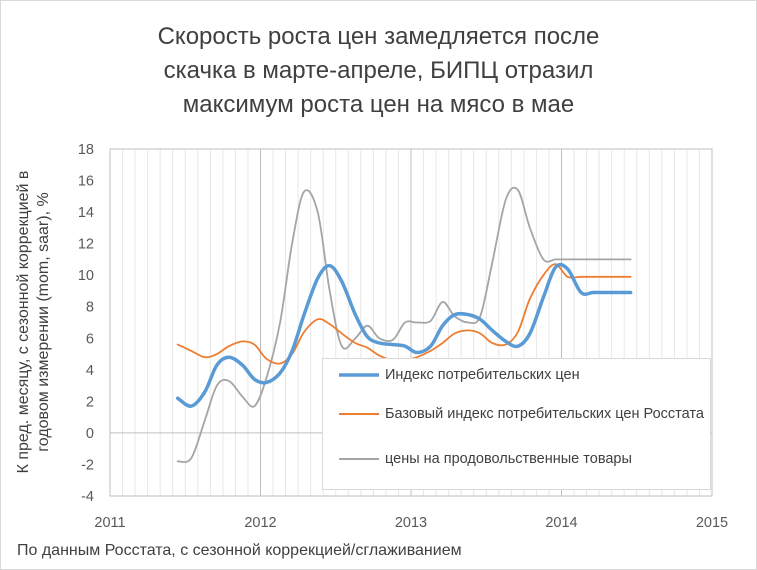  I want to click on y-axis-label-line-2: годовом измерении (mom, saar), %, so click(43, 322).